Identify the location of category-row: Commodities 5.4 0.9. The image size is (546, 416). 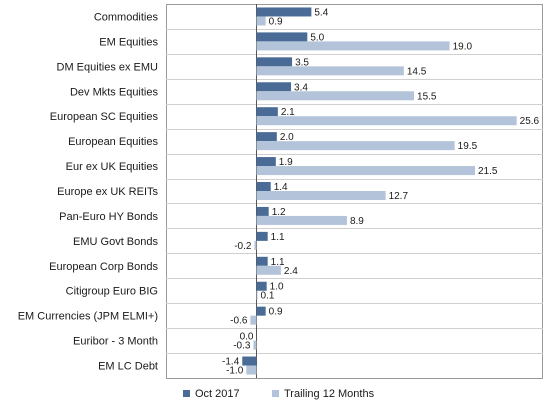
(211, 17).